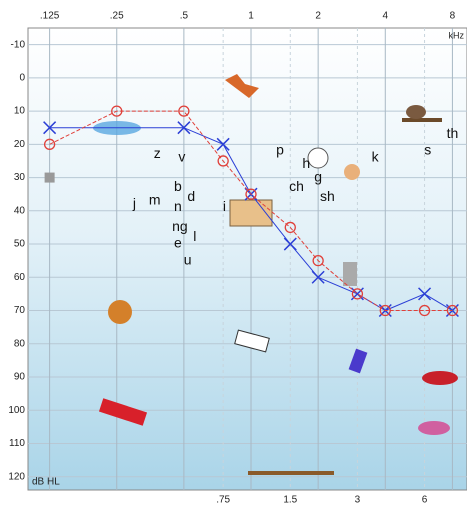  What do you see at coordinates (20, 244) in the screenshot?
I see `y-tick-label: 50` at bounding box center [20, 244].